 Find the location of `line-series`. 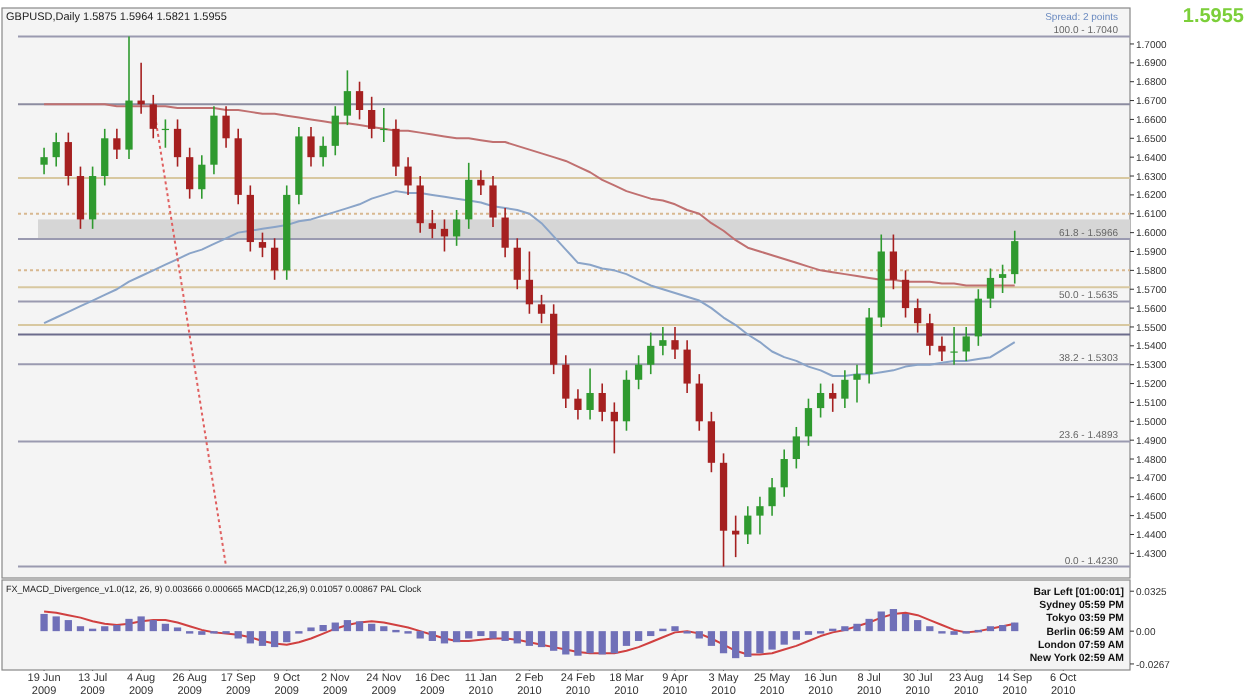

line-series is located at coordinates (529, 633).